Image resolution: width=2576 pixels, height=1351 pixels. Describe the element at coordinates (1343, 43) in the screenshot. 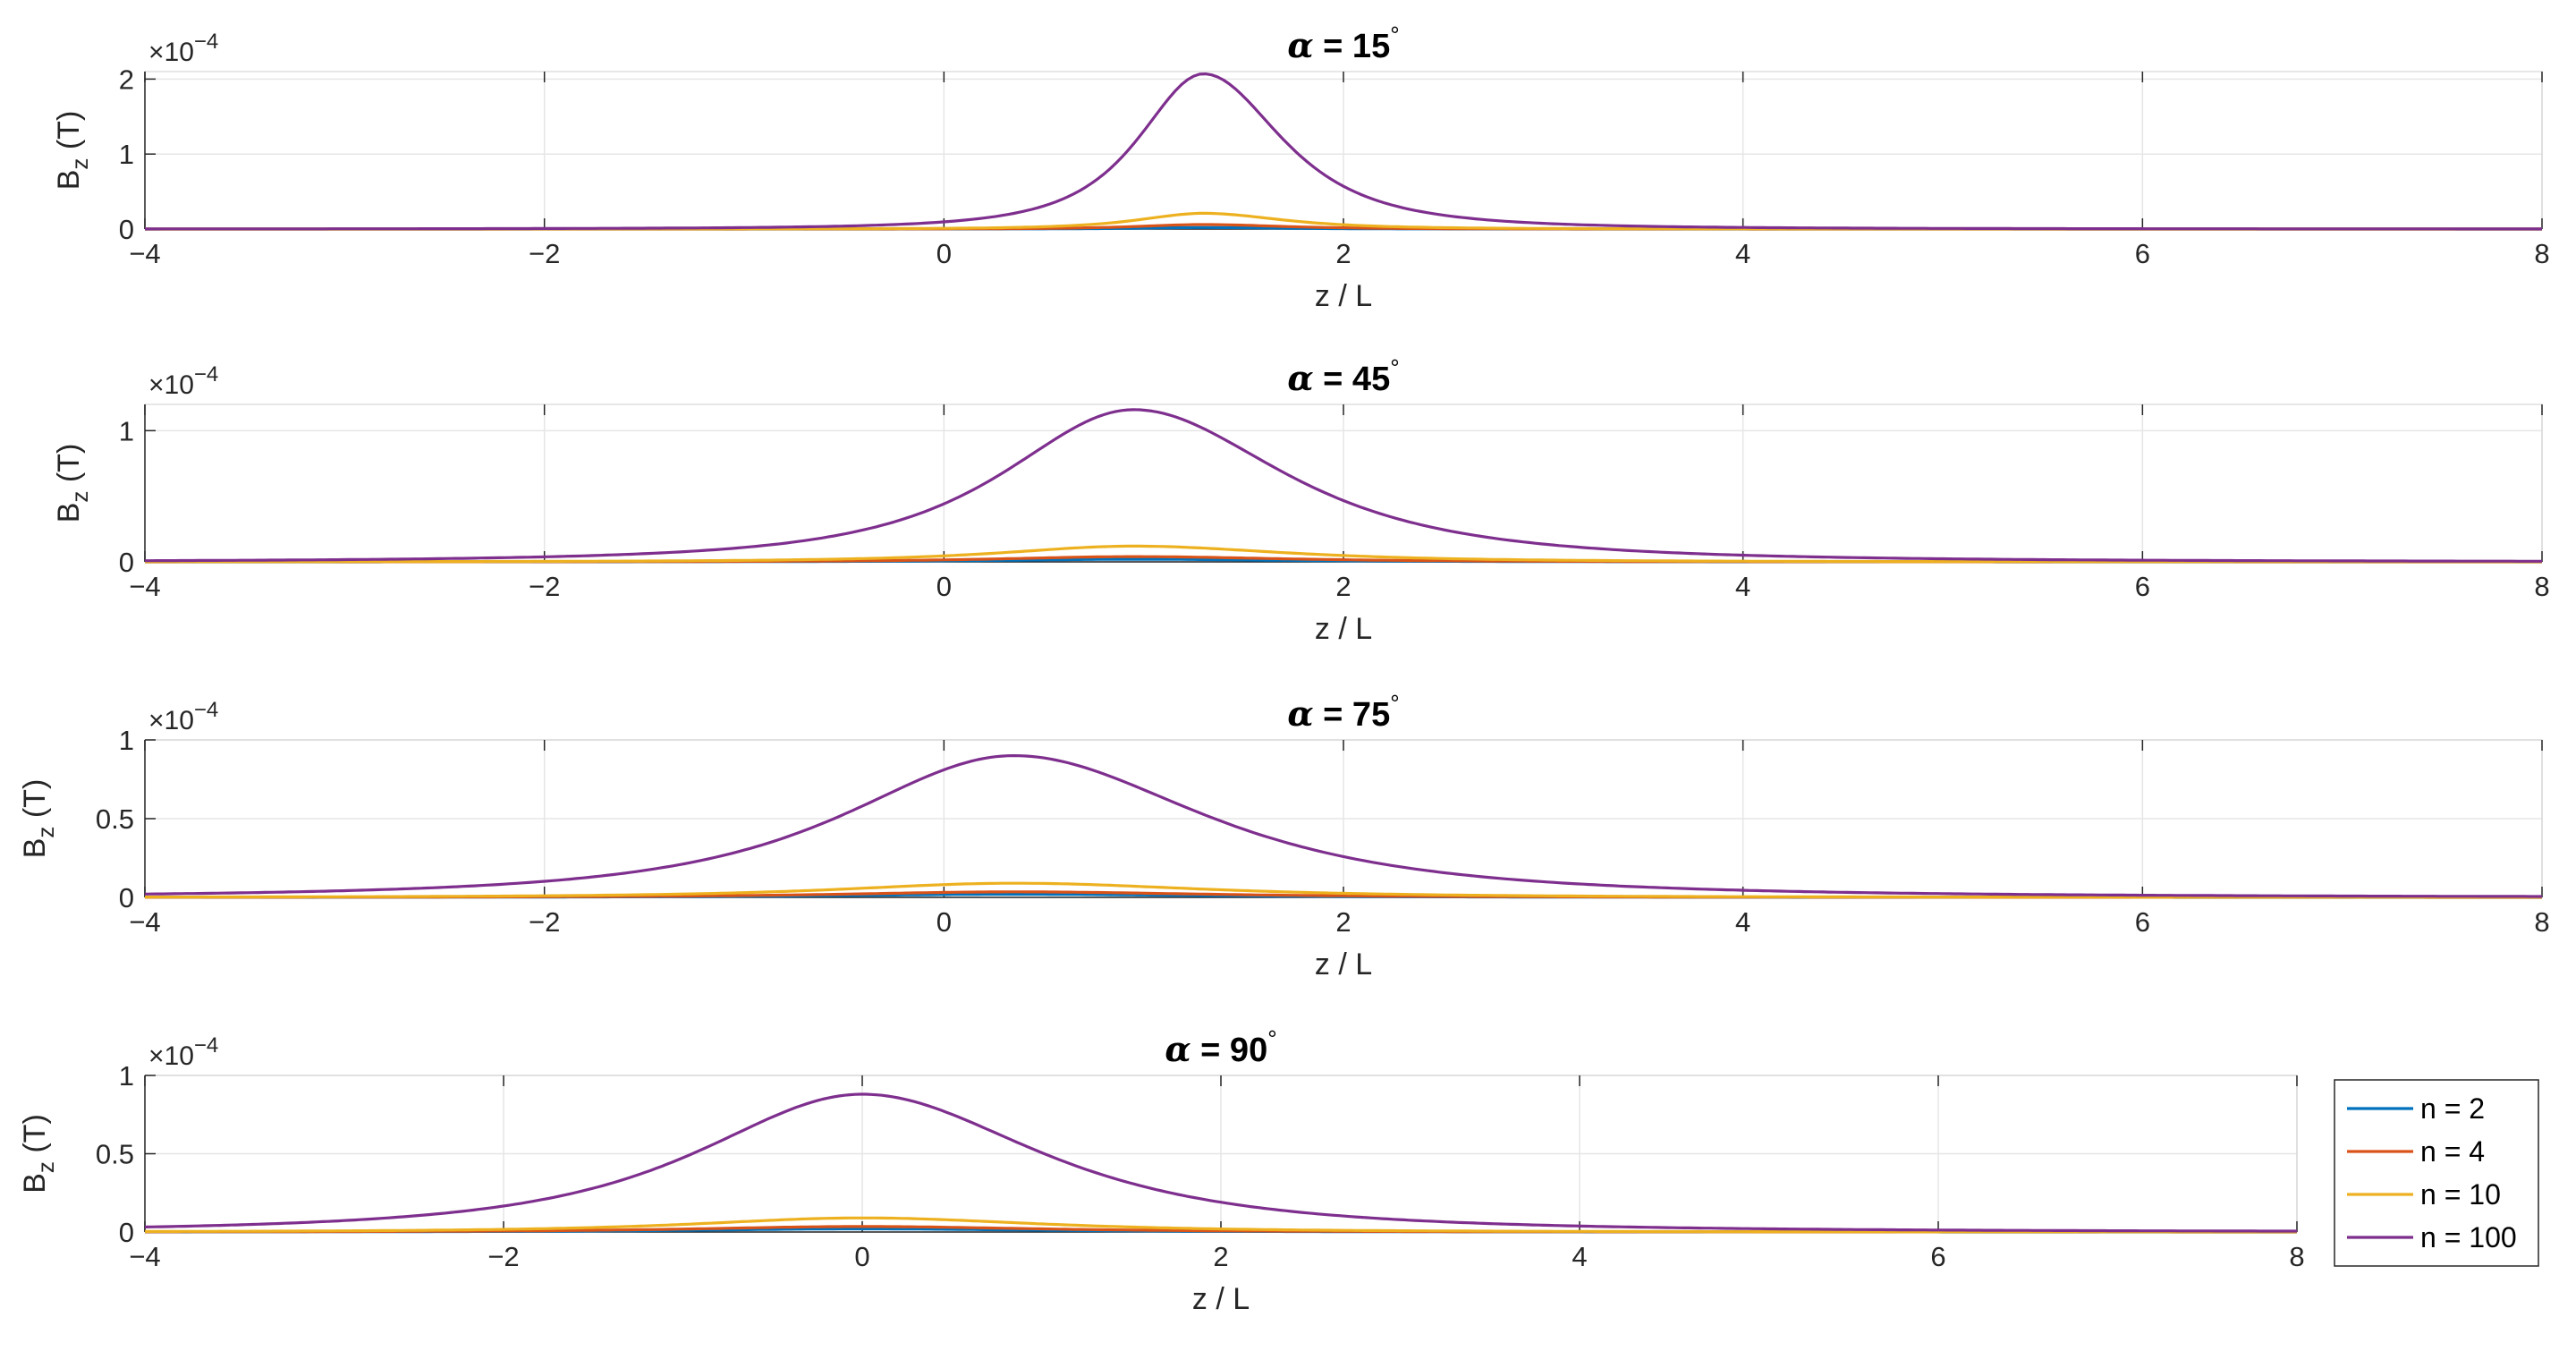

I see `panel-title: α = 15°` at that location.